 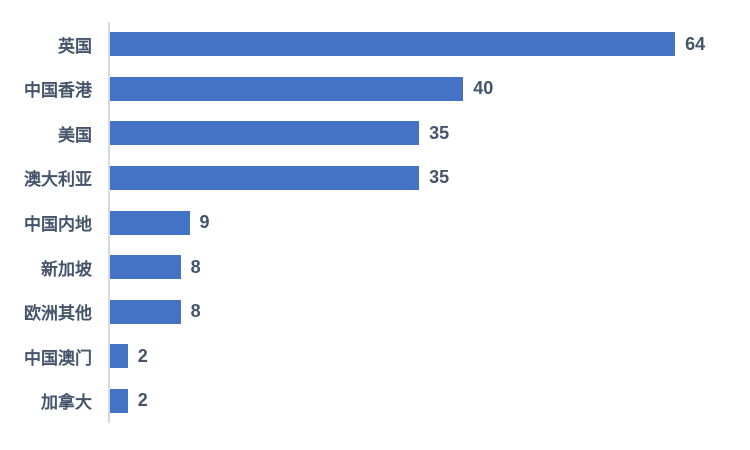 I want to click on chart-row: 加拿大 2, so click(x=375, y=401).